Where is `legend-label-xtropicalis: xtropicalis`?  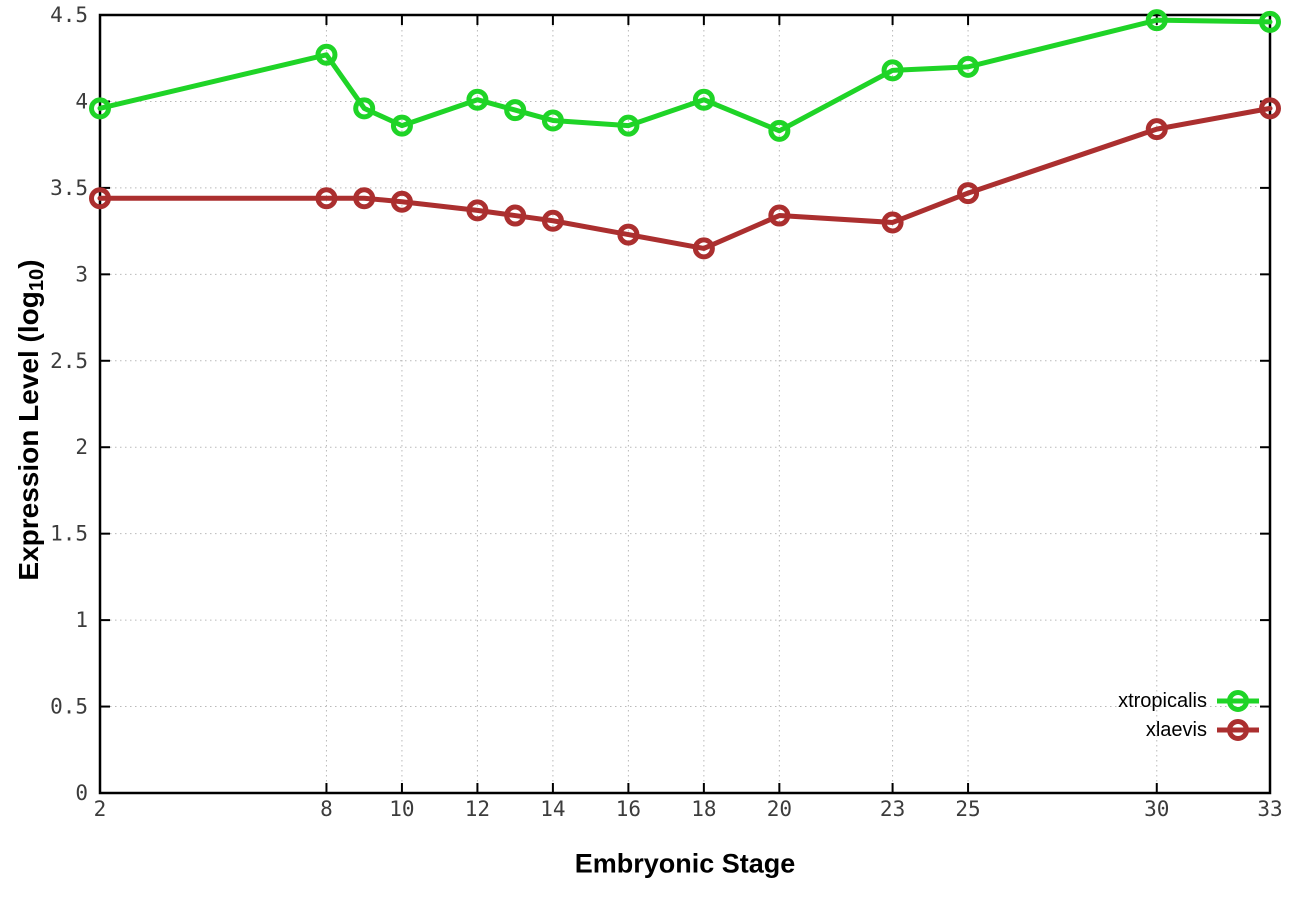 legend-label-xtropicalis: xtropicalis is located at coordinates (1162, 700).